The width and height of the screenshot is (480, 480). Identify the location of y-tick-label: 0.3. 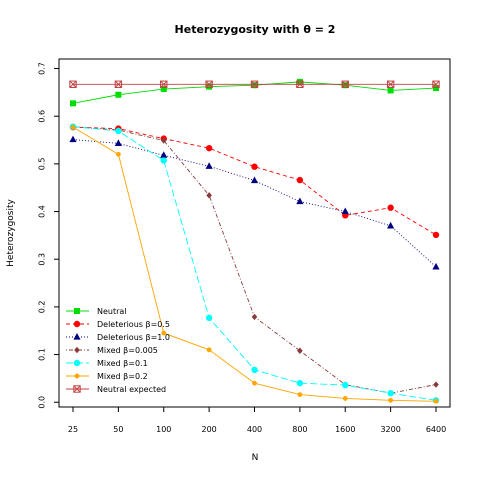
(42, 259).